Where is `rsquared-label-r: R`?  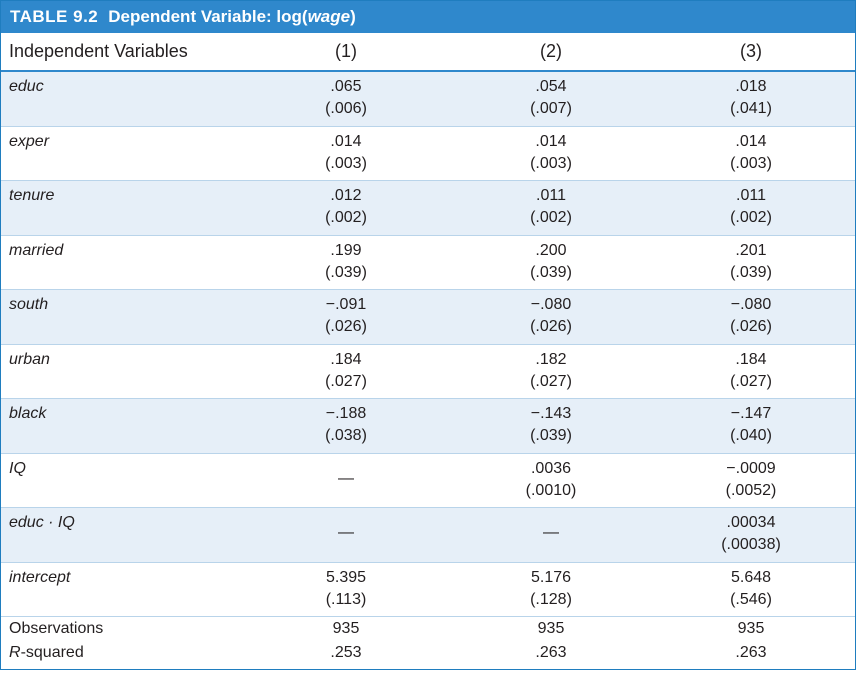
rsquared-label-r: R is located at coordinates (15, 652).